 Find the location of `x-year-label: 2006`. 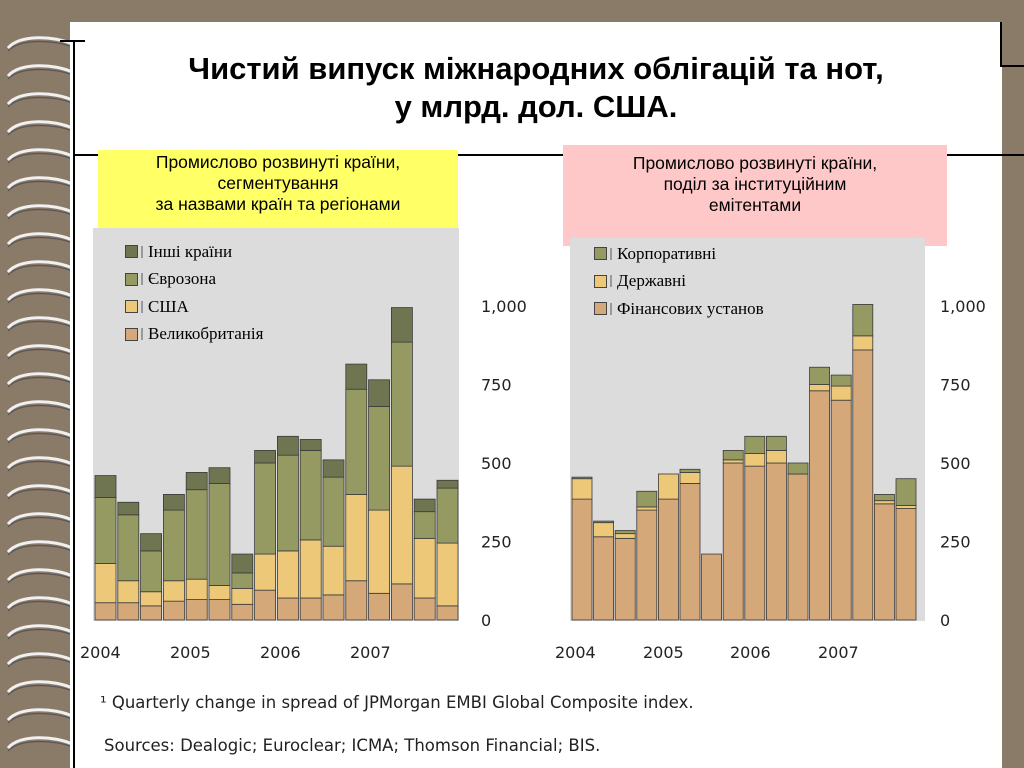

x-year-label: 2006 is located at coordinates (280, 652).